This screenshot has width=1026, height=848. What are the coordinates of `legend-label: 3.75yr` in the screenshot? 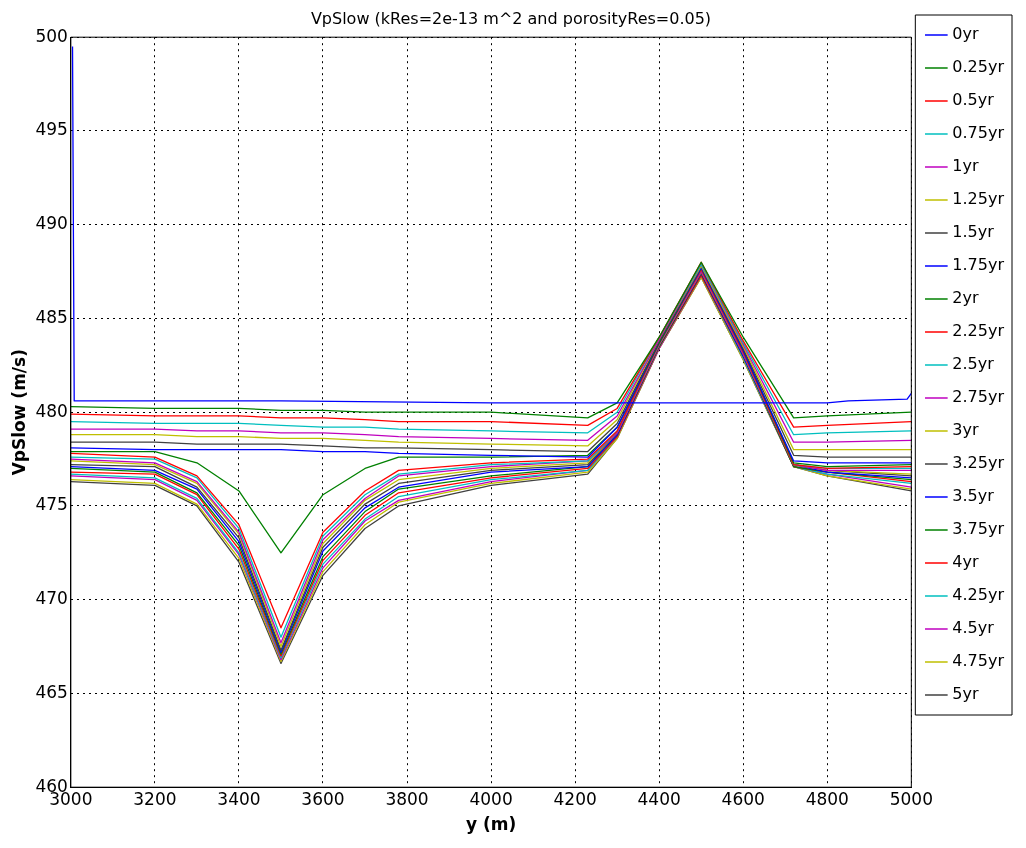 It's located at (978, 529).